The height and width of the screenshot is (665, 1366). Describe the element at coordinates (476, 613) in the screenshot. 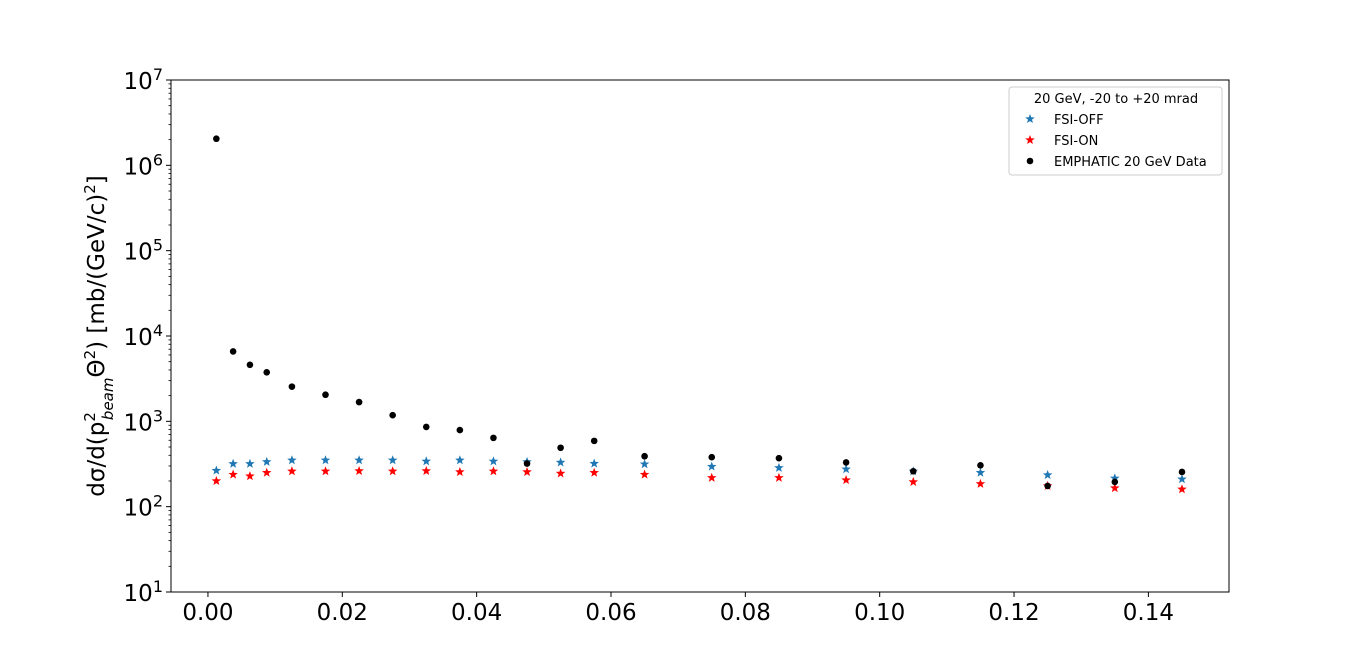

I see `x-tick-label: 0.04` at that location.